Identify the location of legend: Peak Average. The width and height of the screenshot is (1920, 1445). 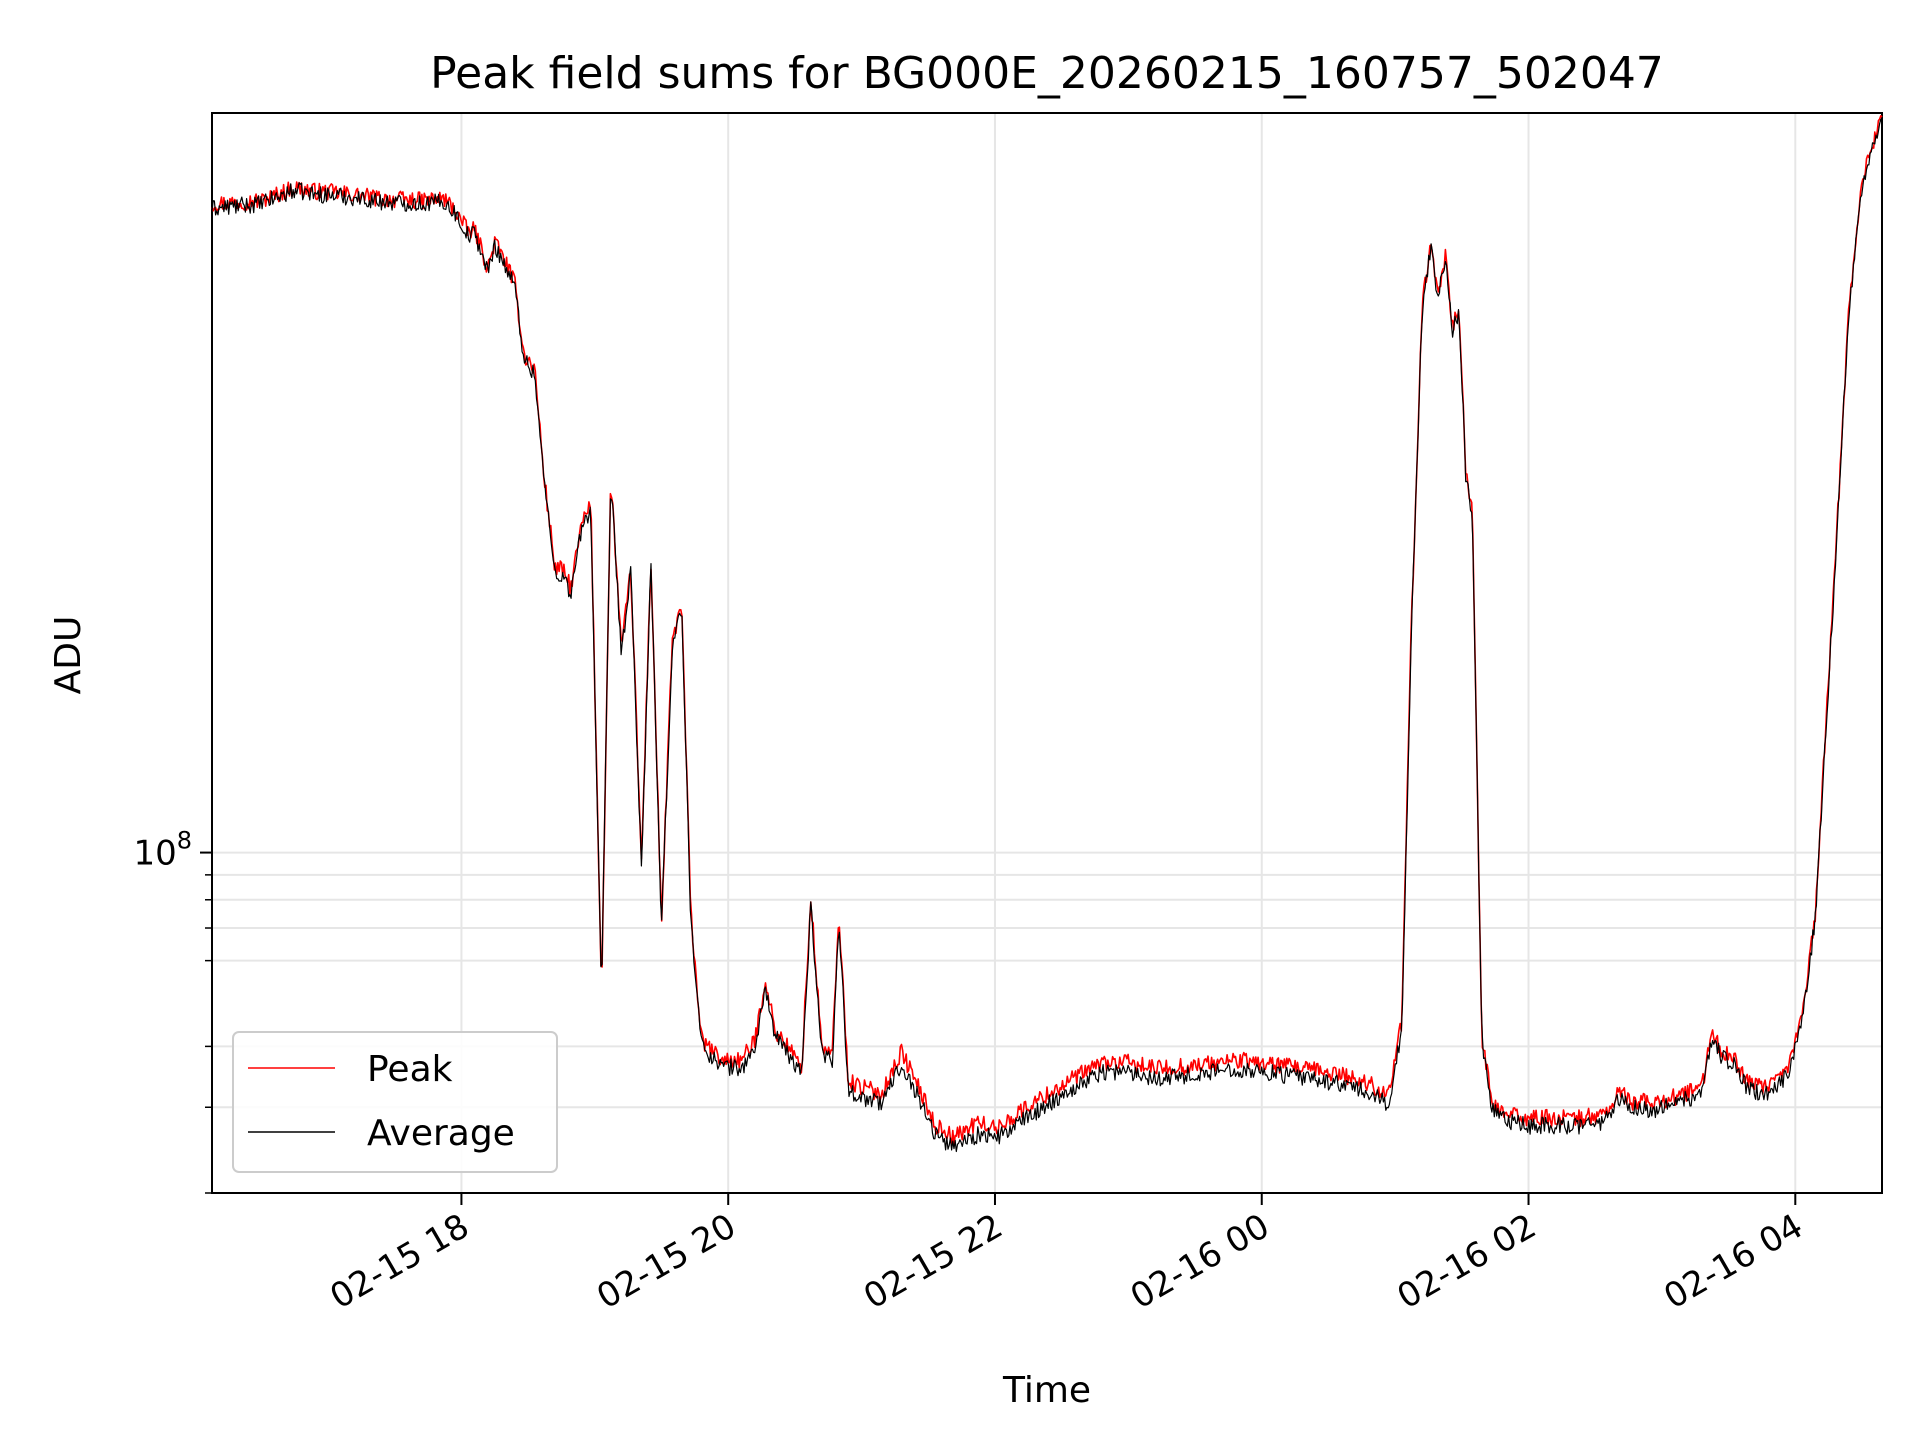
(395, 1102).